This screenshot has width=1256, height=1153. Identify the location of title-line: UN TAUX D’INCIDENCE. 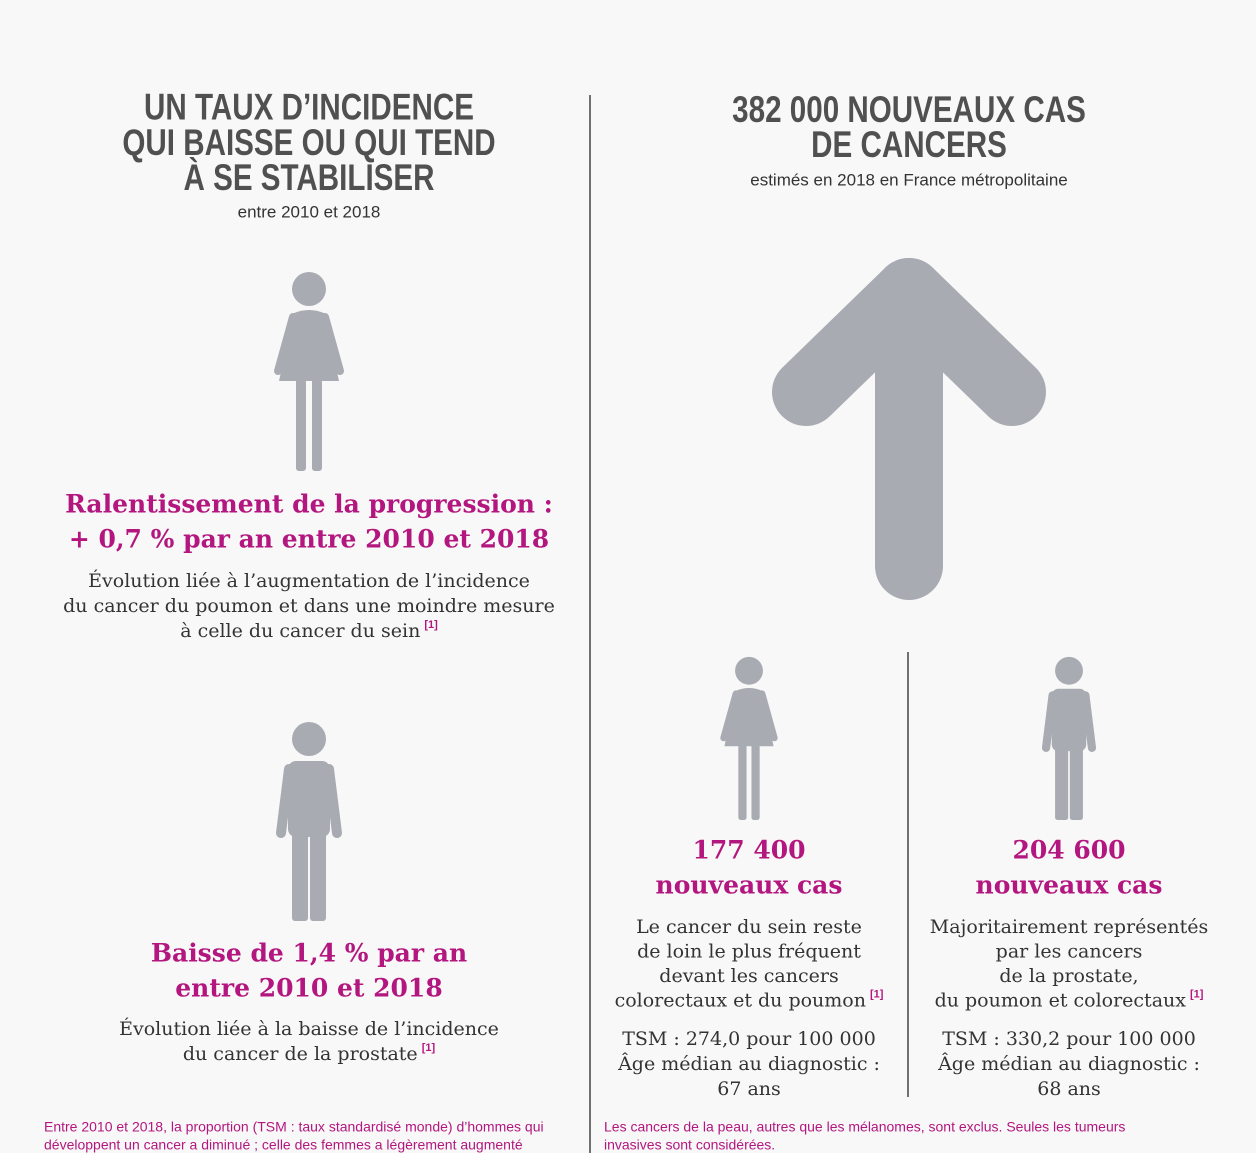
(309, 108).